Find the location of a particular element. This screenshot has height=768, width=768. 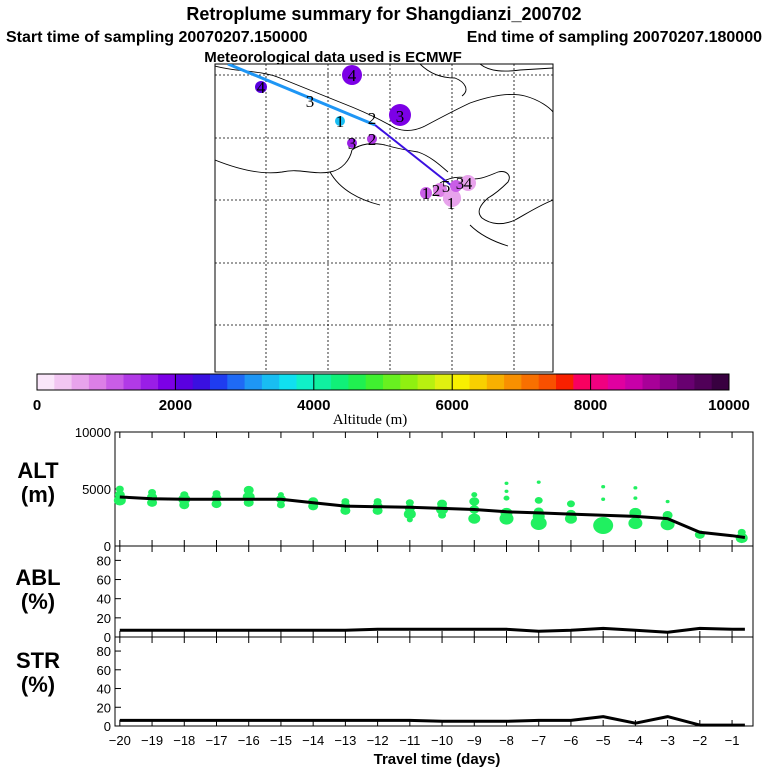

alt-label-top: ALT is located at coordinates (38, 470).